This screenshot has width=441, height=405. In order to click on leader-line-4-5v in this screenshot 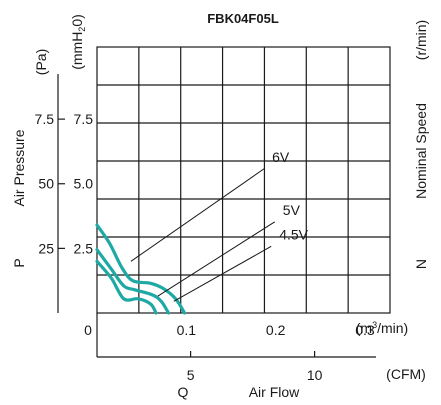, I will do `click(222, 273)`.